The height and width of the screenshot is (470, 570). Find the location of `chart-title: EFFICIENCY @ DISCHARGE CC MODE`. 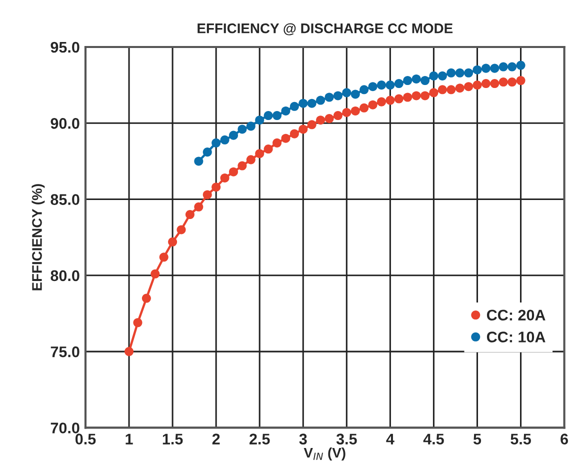

chart-title: EFFICIENCY @ DISCHARGE CC MODE is located at coordinates (325, 29).